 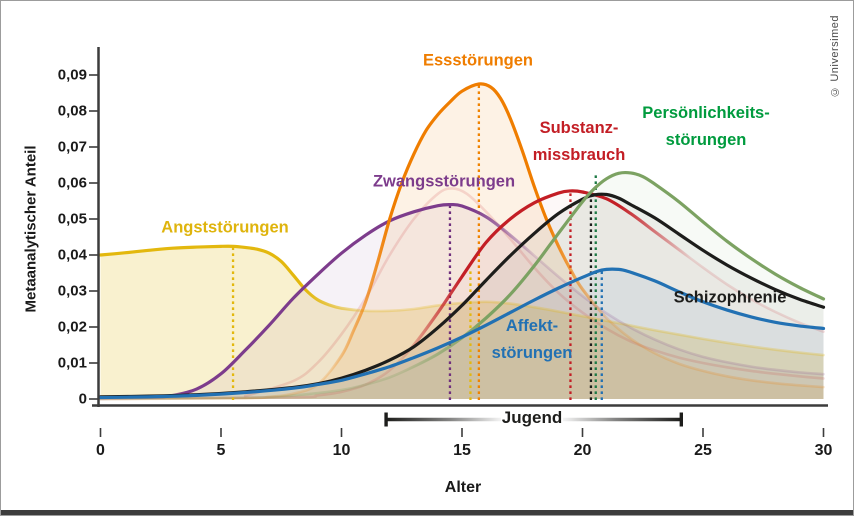 I want to click on x-tick-label: 30, so click(x=823, y=450).